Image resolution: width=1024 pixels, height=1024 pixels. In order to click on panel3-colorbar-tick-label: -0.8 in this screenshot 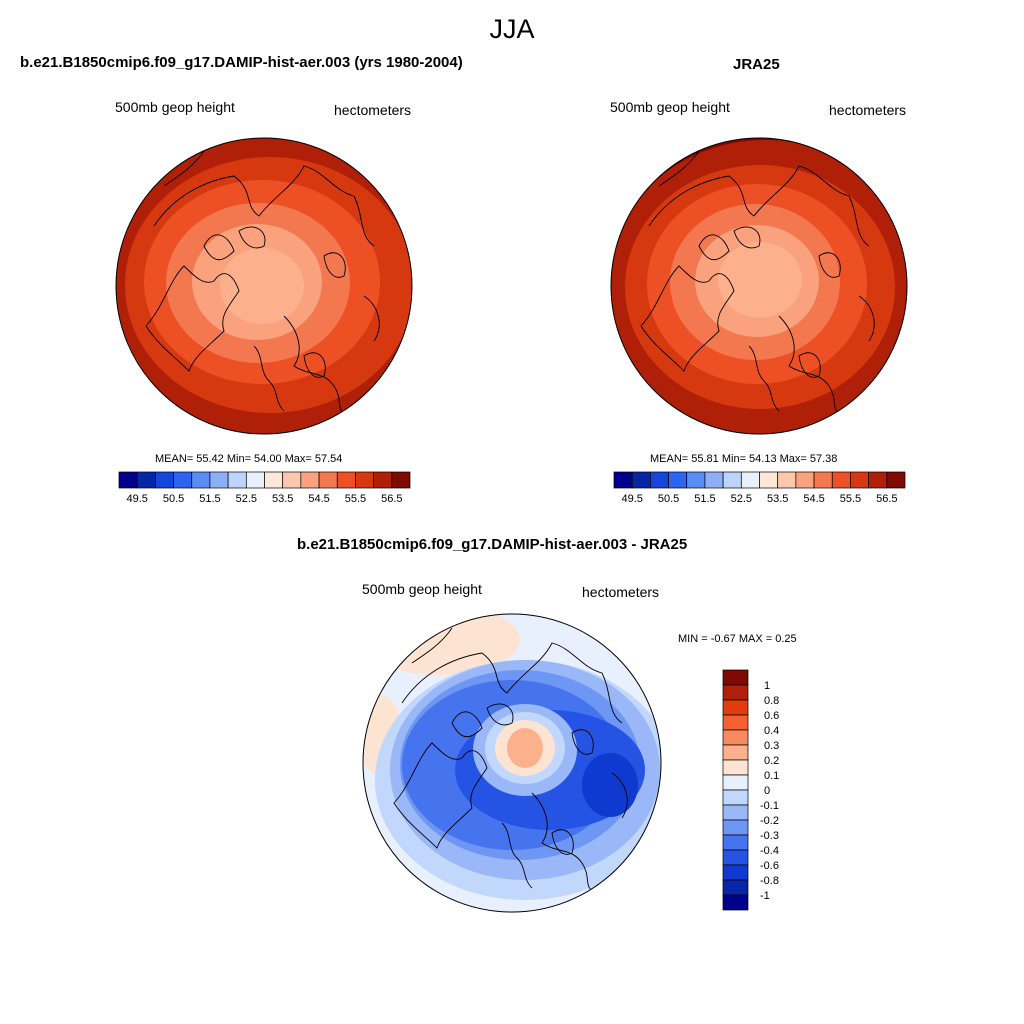, I will do `click(769, 881)`.